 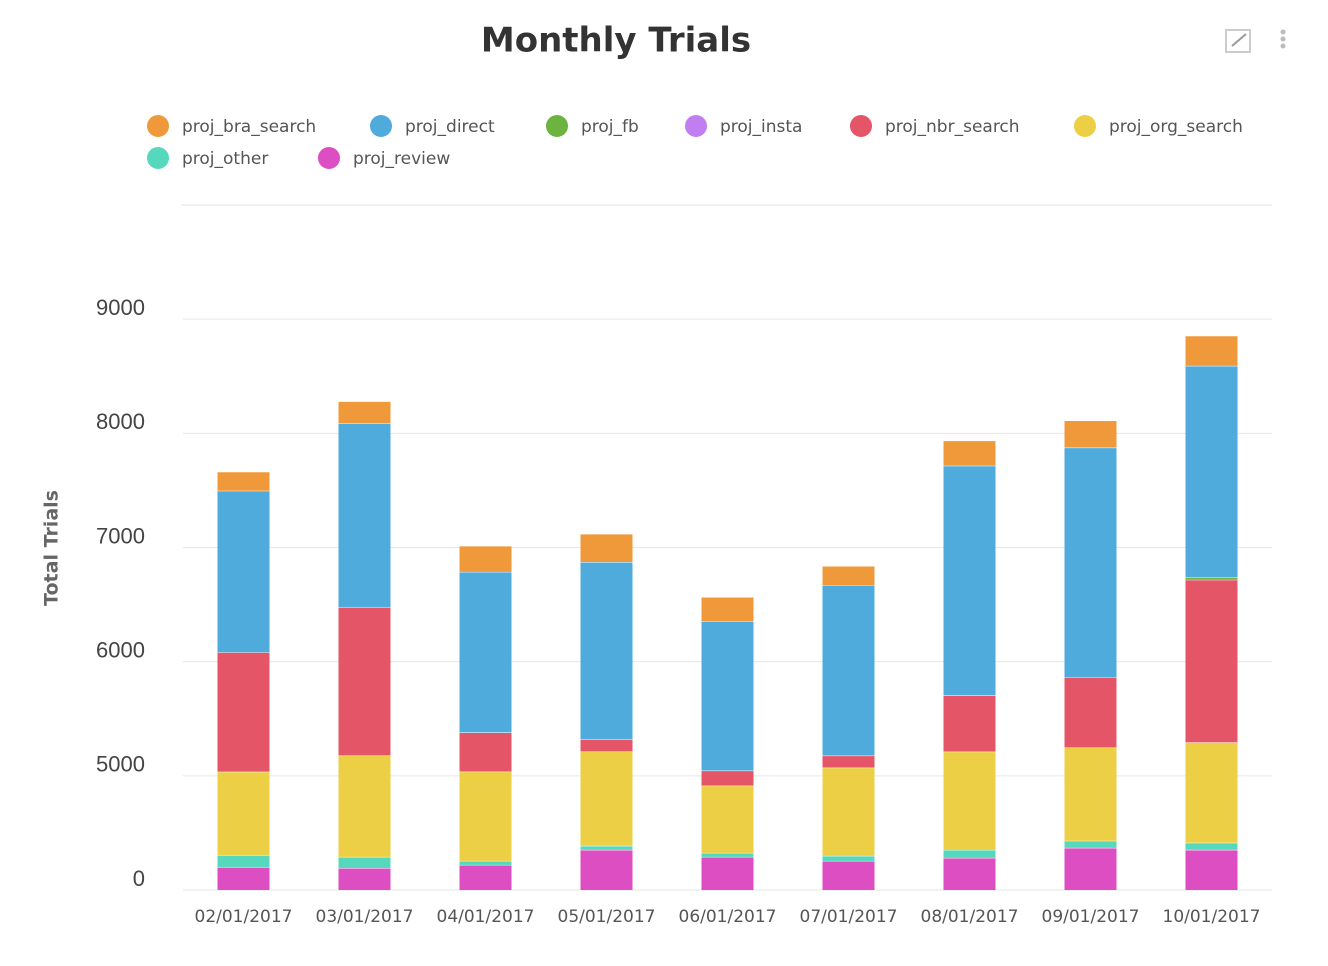 I want to click on expand-frame, so click(x=1238, y=41).